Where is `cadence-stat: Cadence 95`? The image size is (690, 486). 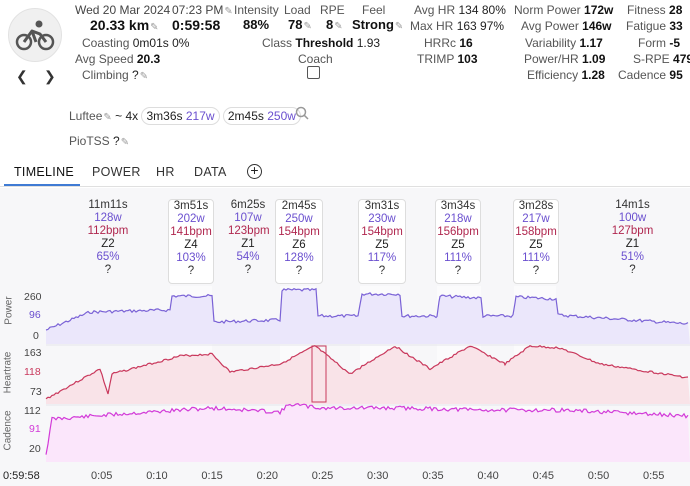 cadence-stat: Cadence 95 is located at coordinates (650, 75).